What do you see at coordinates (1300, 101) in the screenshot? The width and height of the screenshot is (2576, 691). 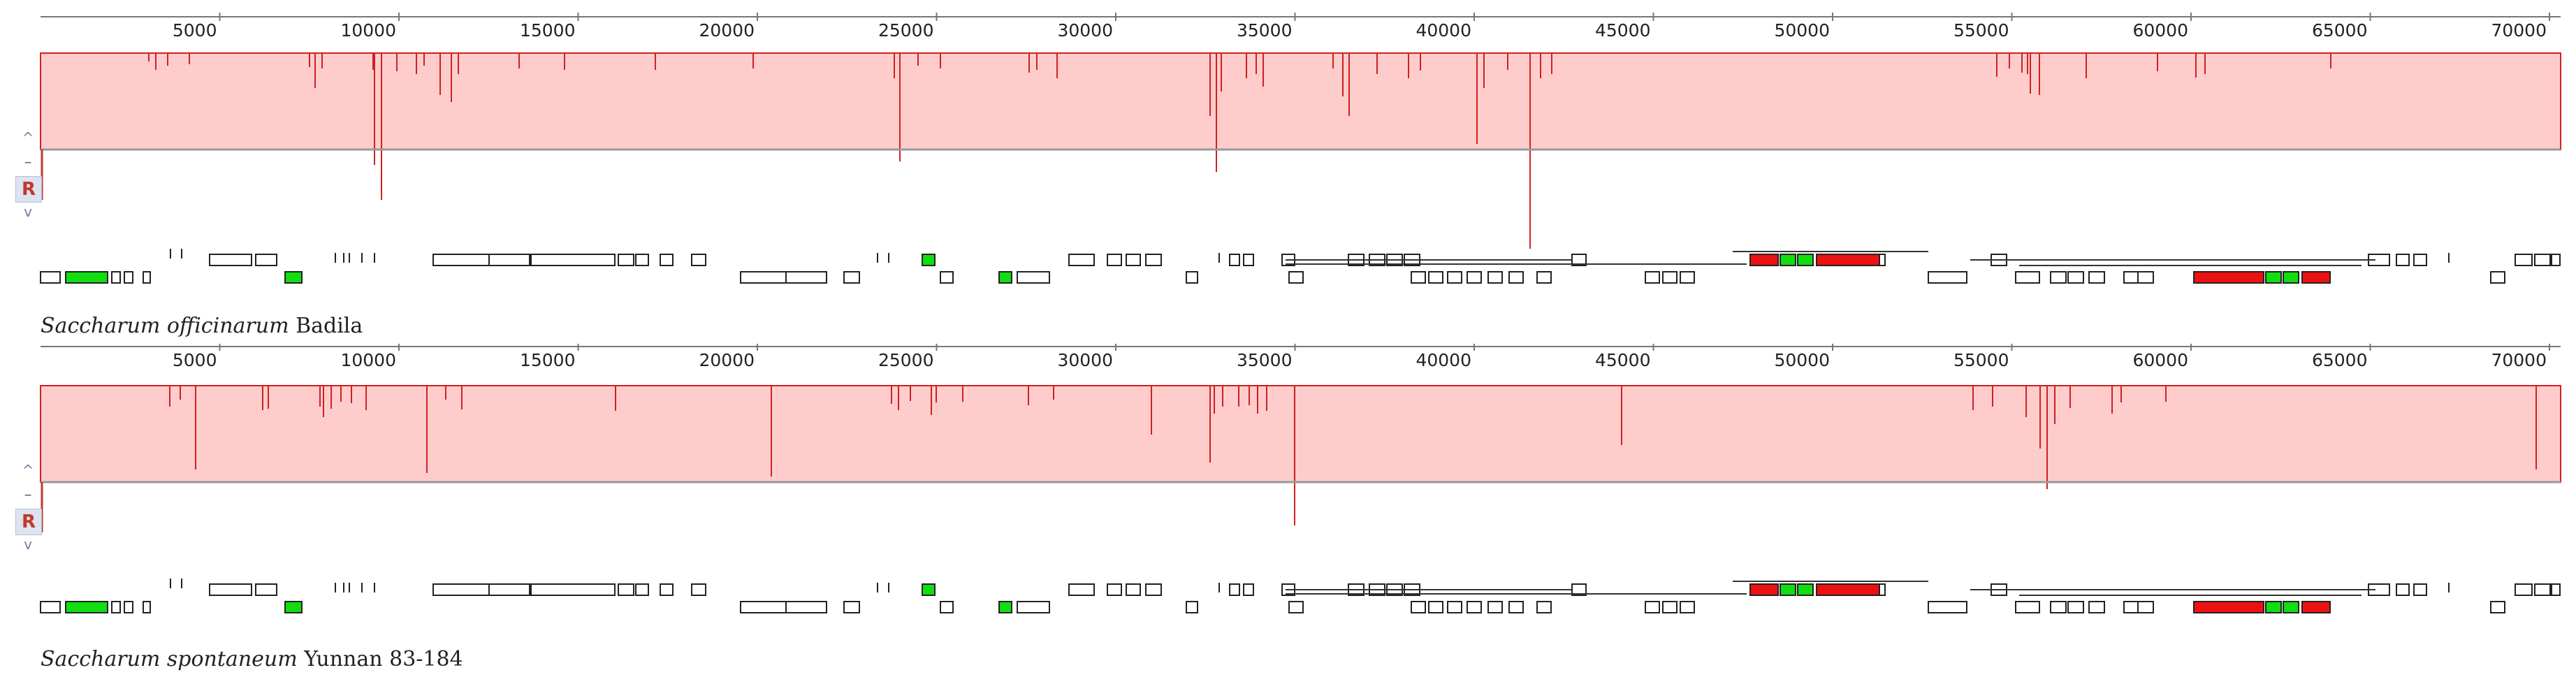 I see `similarity-block` at bounding box center [1300, 101].